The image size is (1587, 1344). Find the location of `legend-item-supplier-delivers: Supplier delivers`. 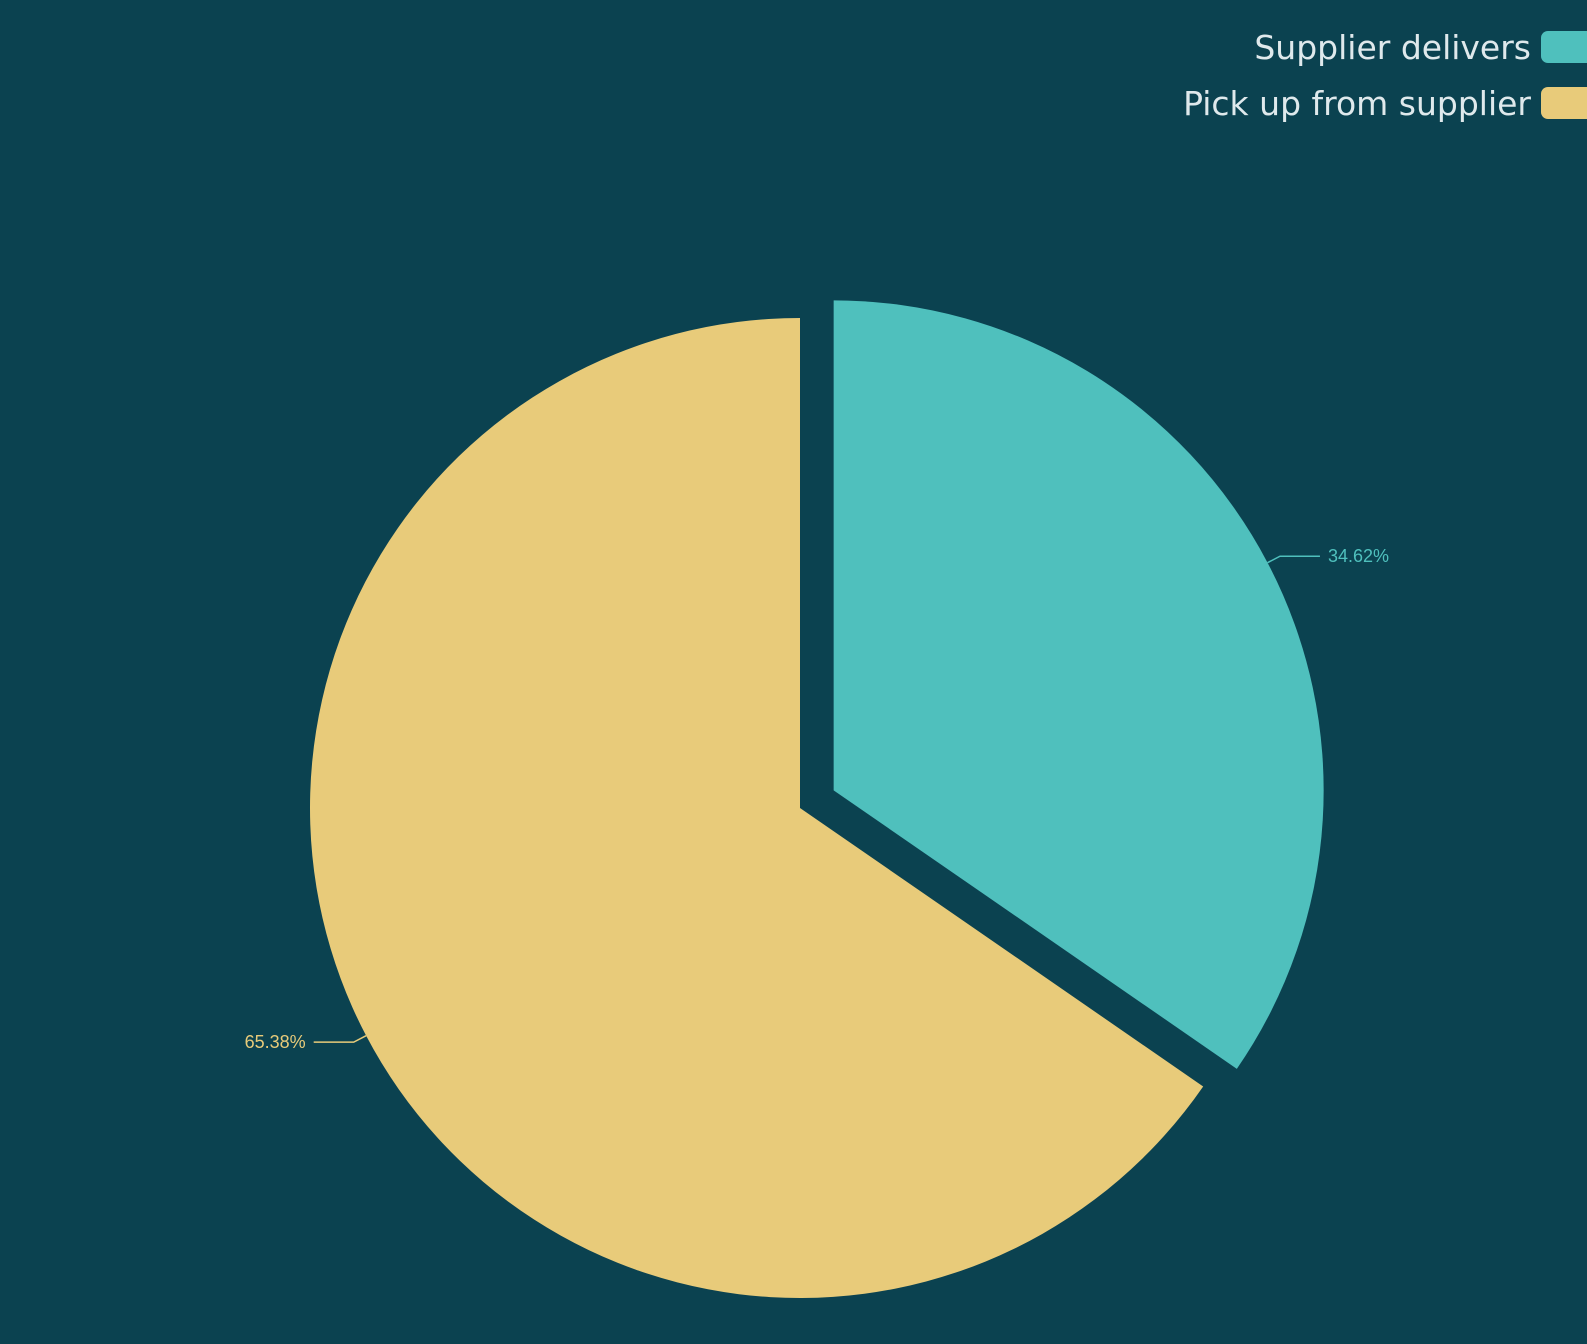

legend-item-supplier-delivers: Supplier delivers is located at coordinates (1420, 47).